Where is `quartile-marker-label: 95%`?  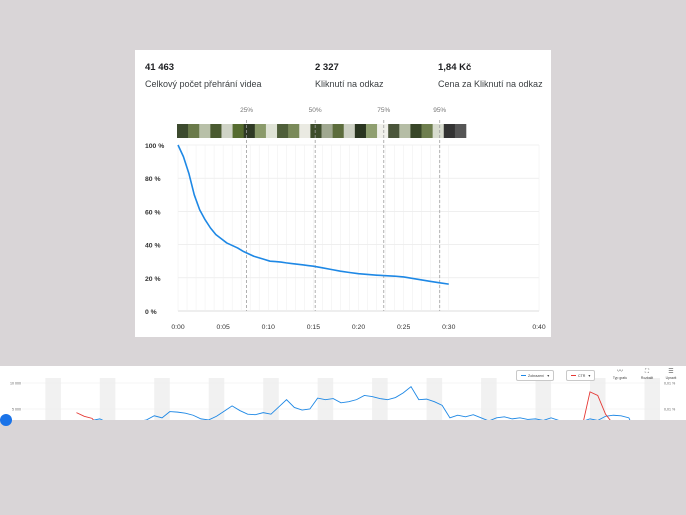 quartile-marker-label: 95% is located at coordinates (439, 110).